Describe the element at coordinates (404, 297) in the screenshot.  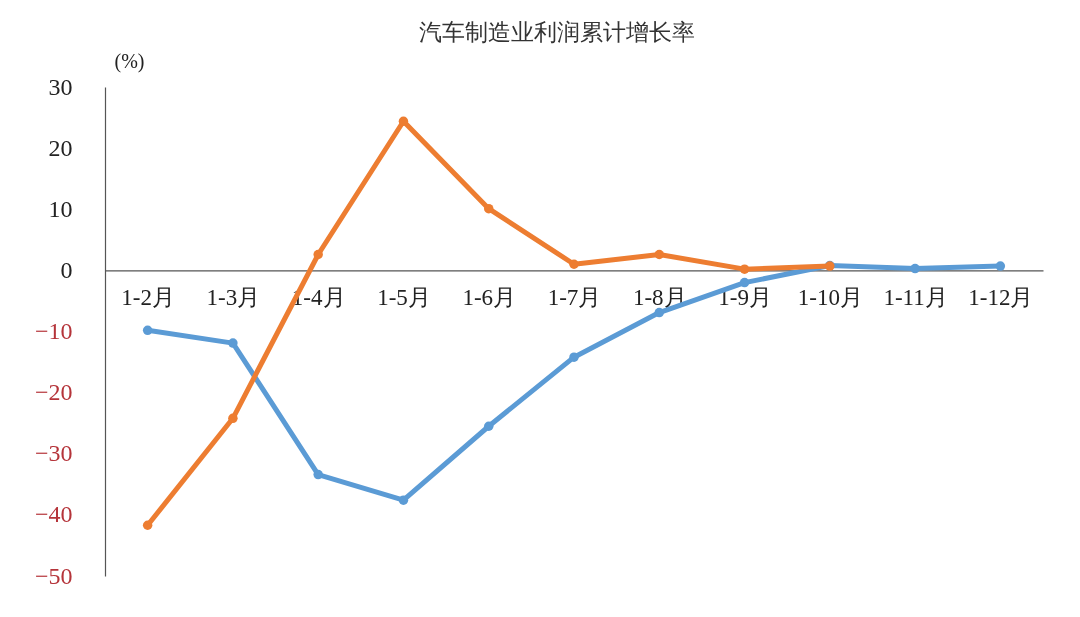
I see `x-tick-label: 1-5月` at that location.